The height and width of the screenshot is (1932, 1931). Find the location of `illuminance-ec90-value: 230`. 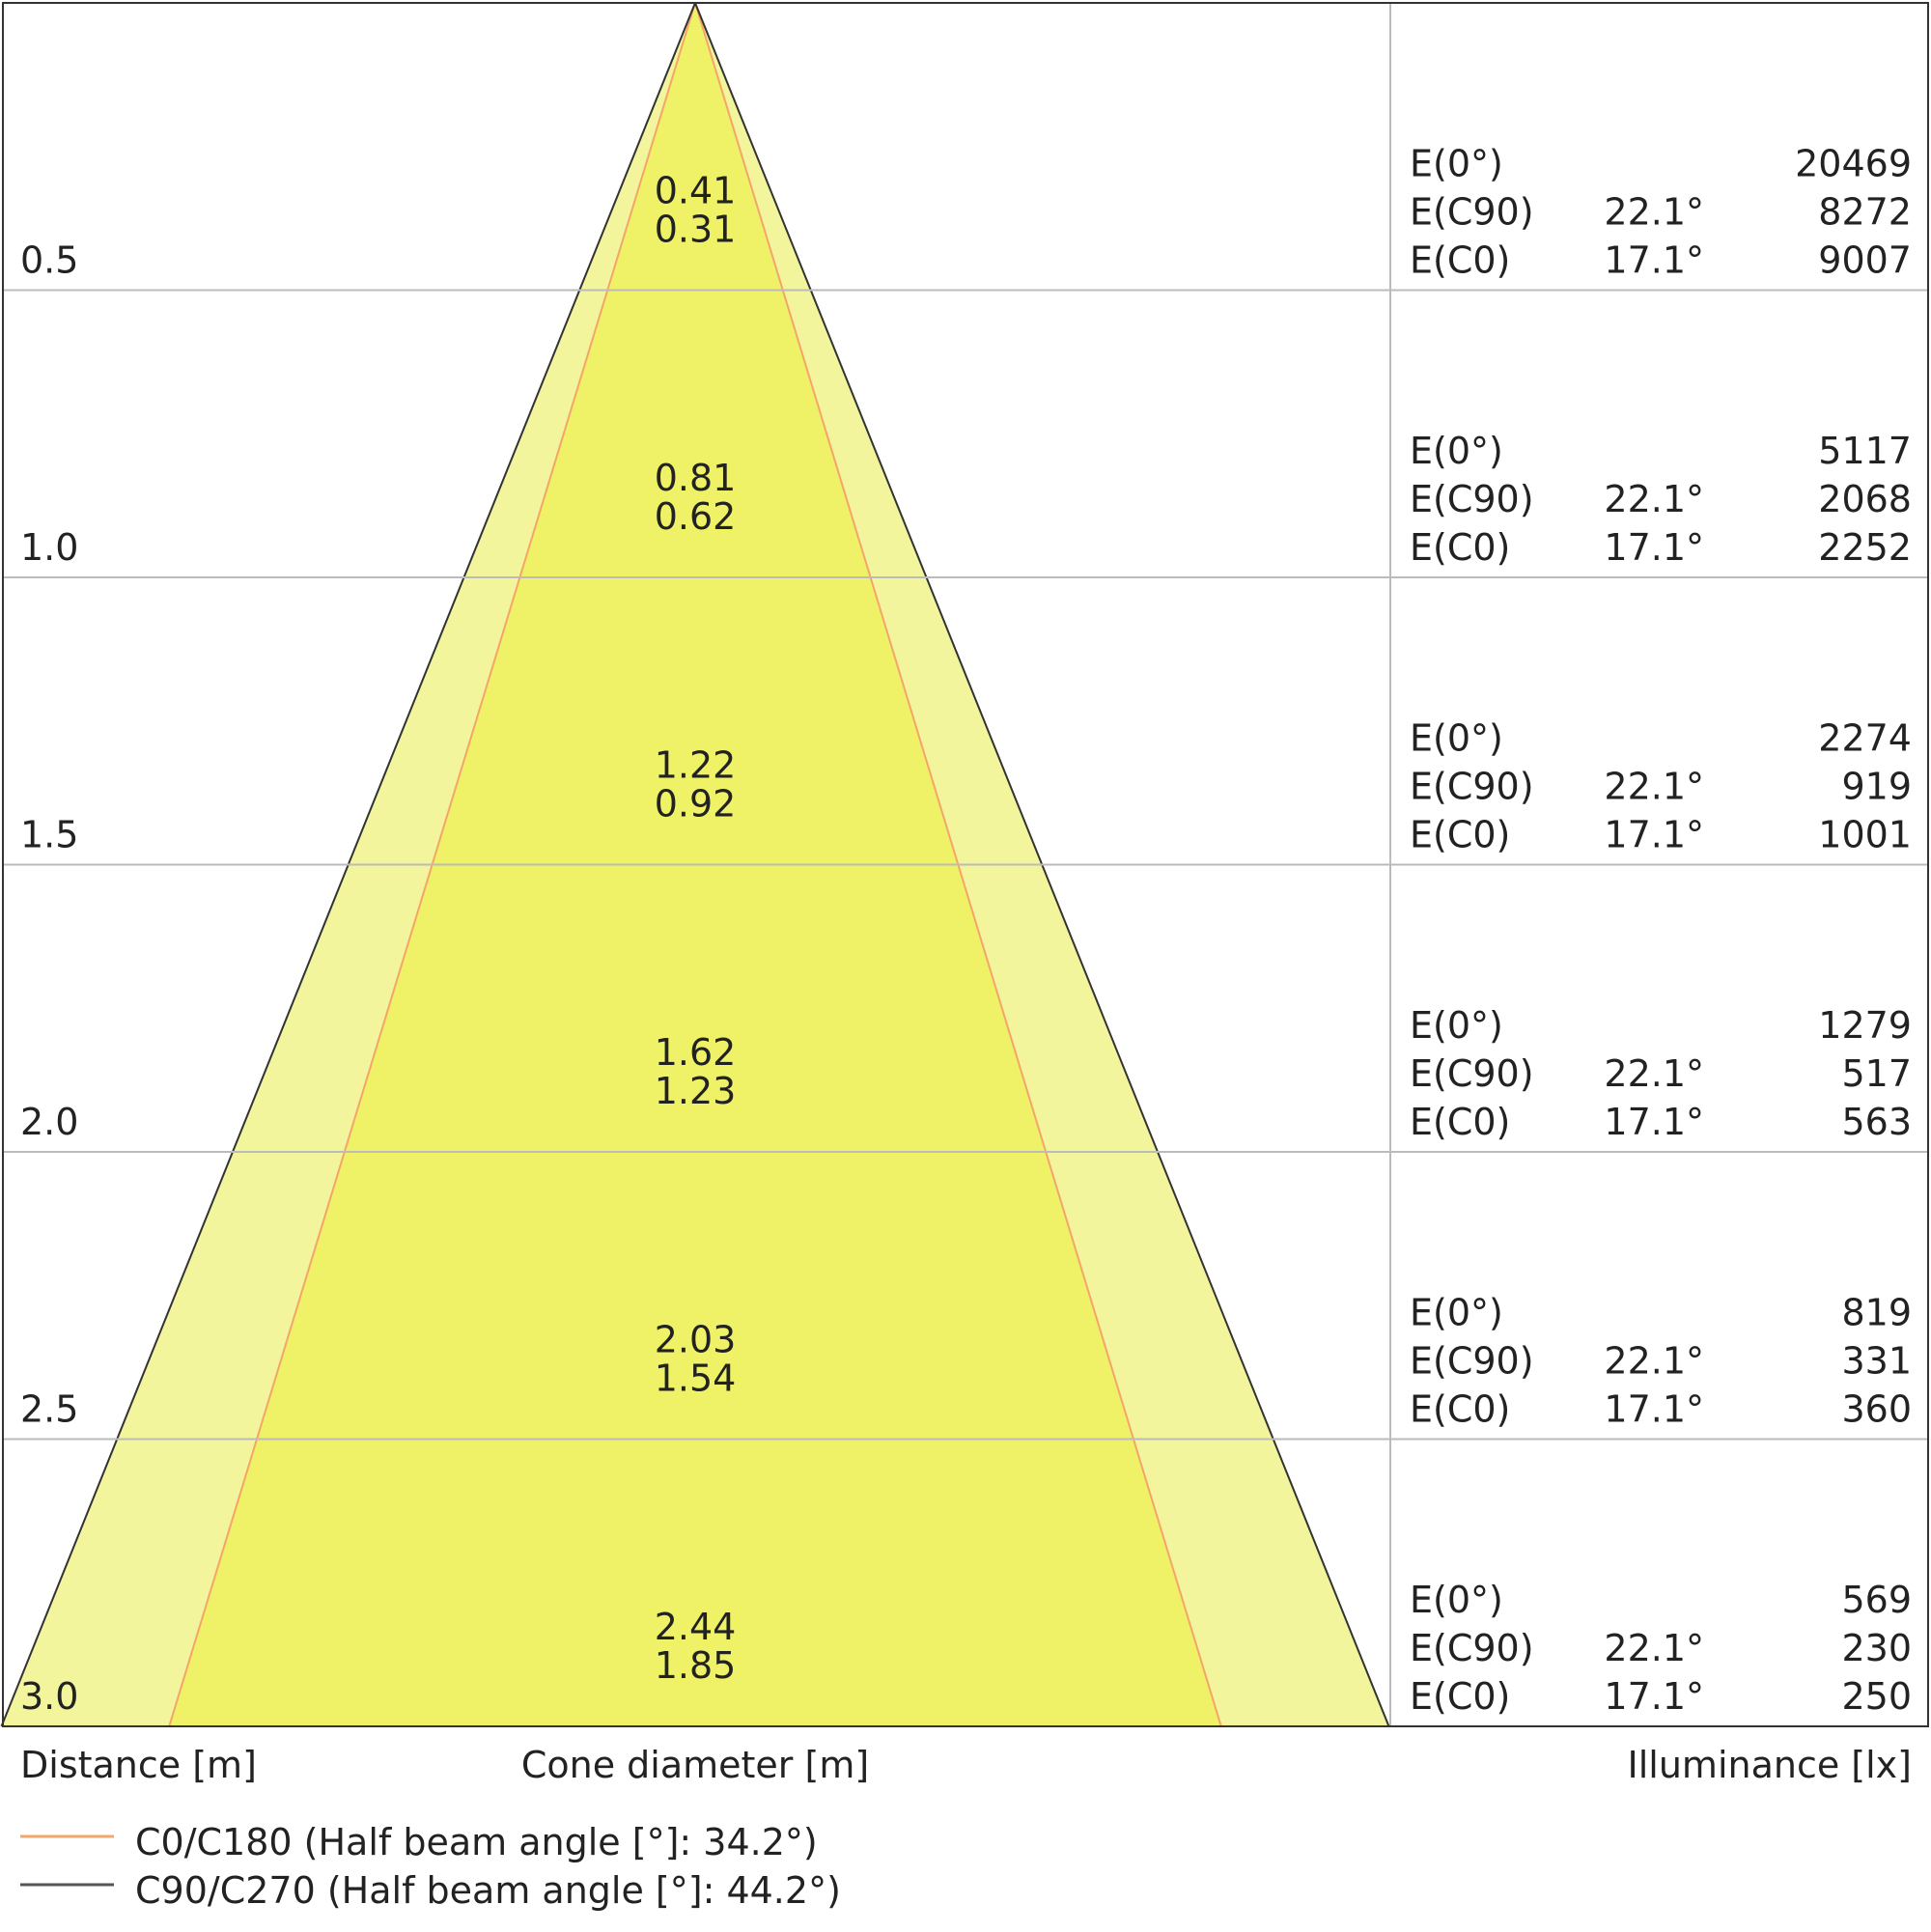

illuminance-ec90-value: 230 is located at coordinates (1876, 1648).